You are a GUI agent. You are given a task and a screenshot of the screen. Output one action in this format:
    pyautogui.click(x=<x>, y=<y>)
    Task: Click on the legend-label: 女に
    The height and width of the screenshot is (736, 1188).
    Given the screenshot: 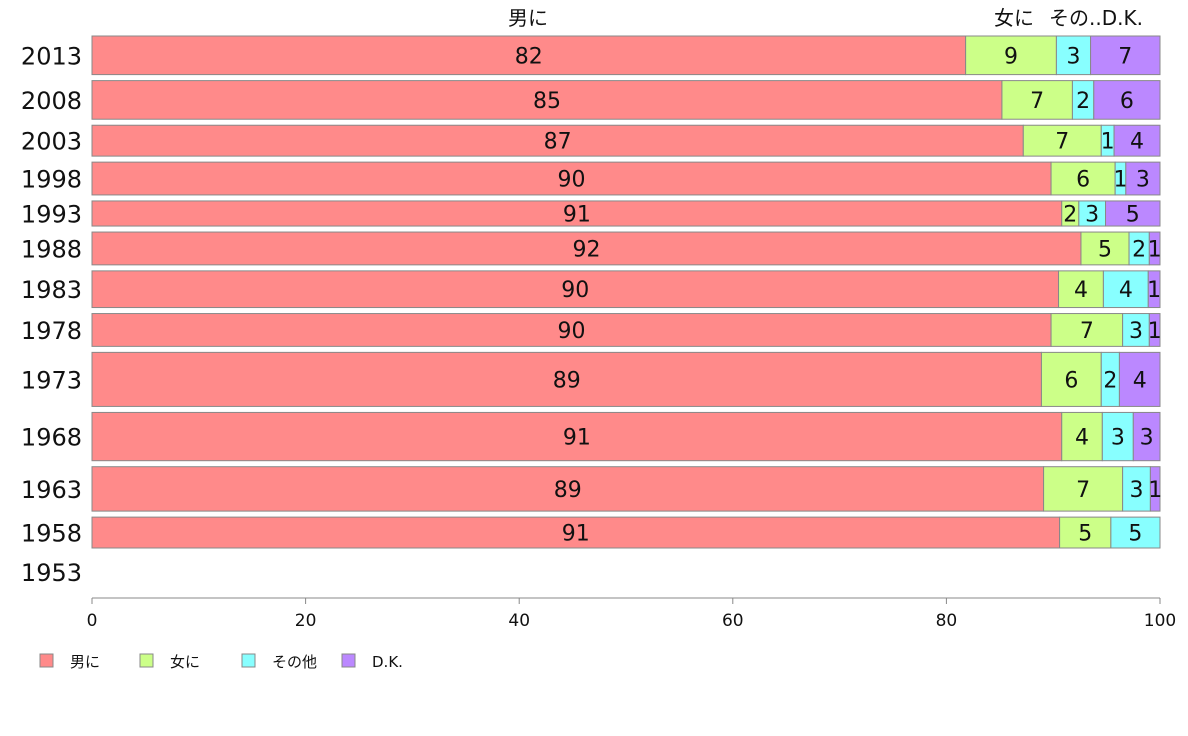 What is the action you would take?
    pyautogui.click(x=185, y=662)
    